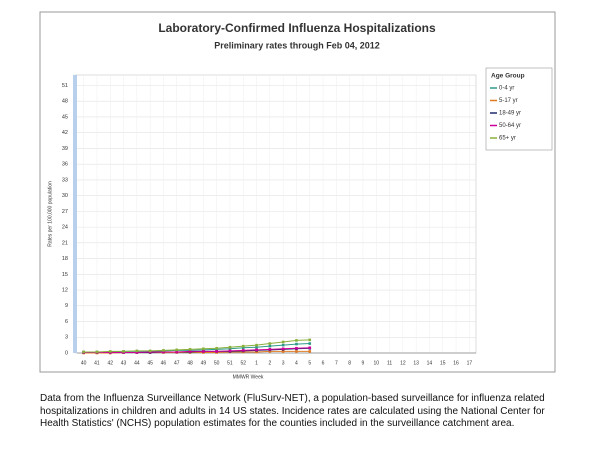 The height and width of the screenshot is (450, 600). What do you see at coordinates (510, 126) in the screenshot?
I see `legend-label: 50-64 yr` at bounding box center [510, 126].